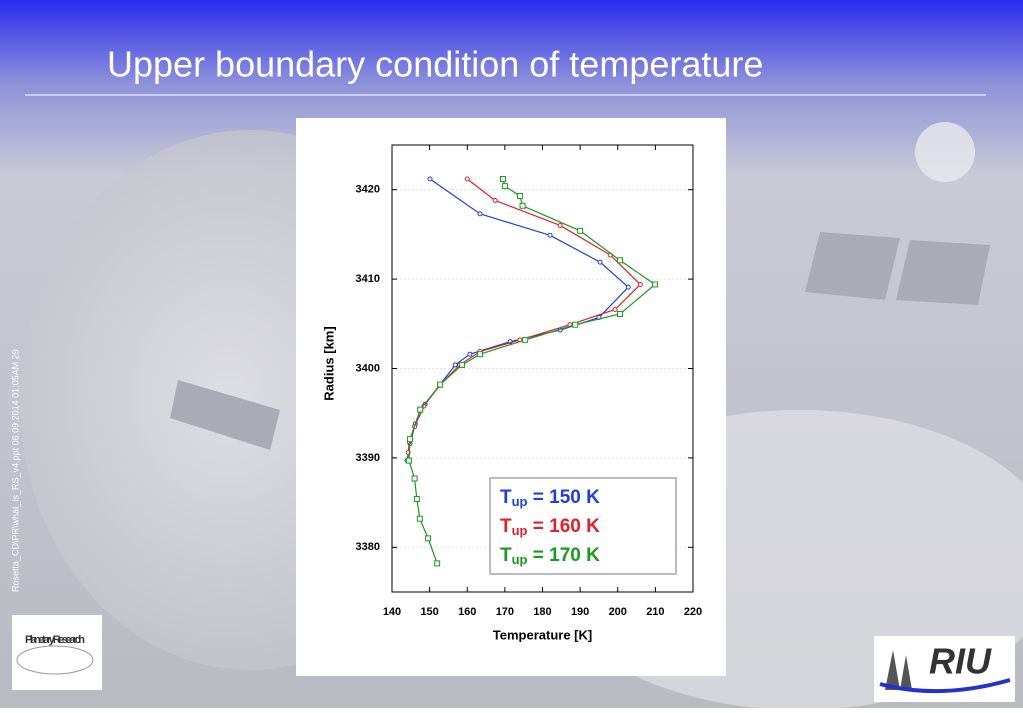 The width and height of the screenshot is (1023, 713). I want to click on x-tick-label: 170, so click(505, 612).